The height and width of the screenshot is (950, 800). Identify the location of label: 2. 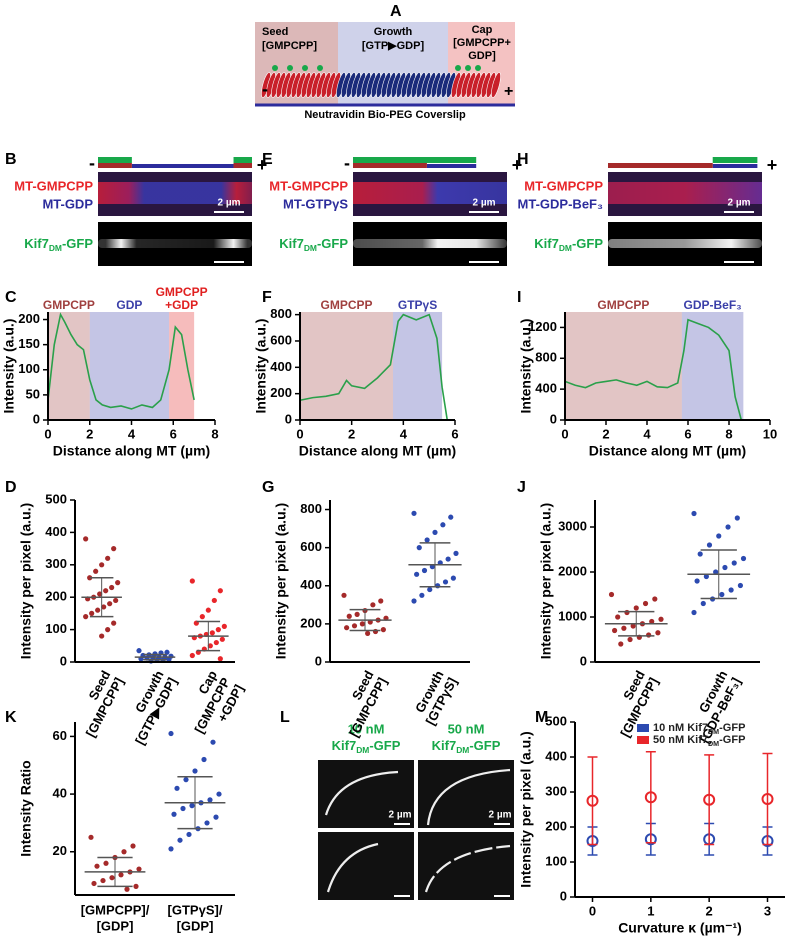
(605, 433).